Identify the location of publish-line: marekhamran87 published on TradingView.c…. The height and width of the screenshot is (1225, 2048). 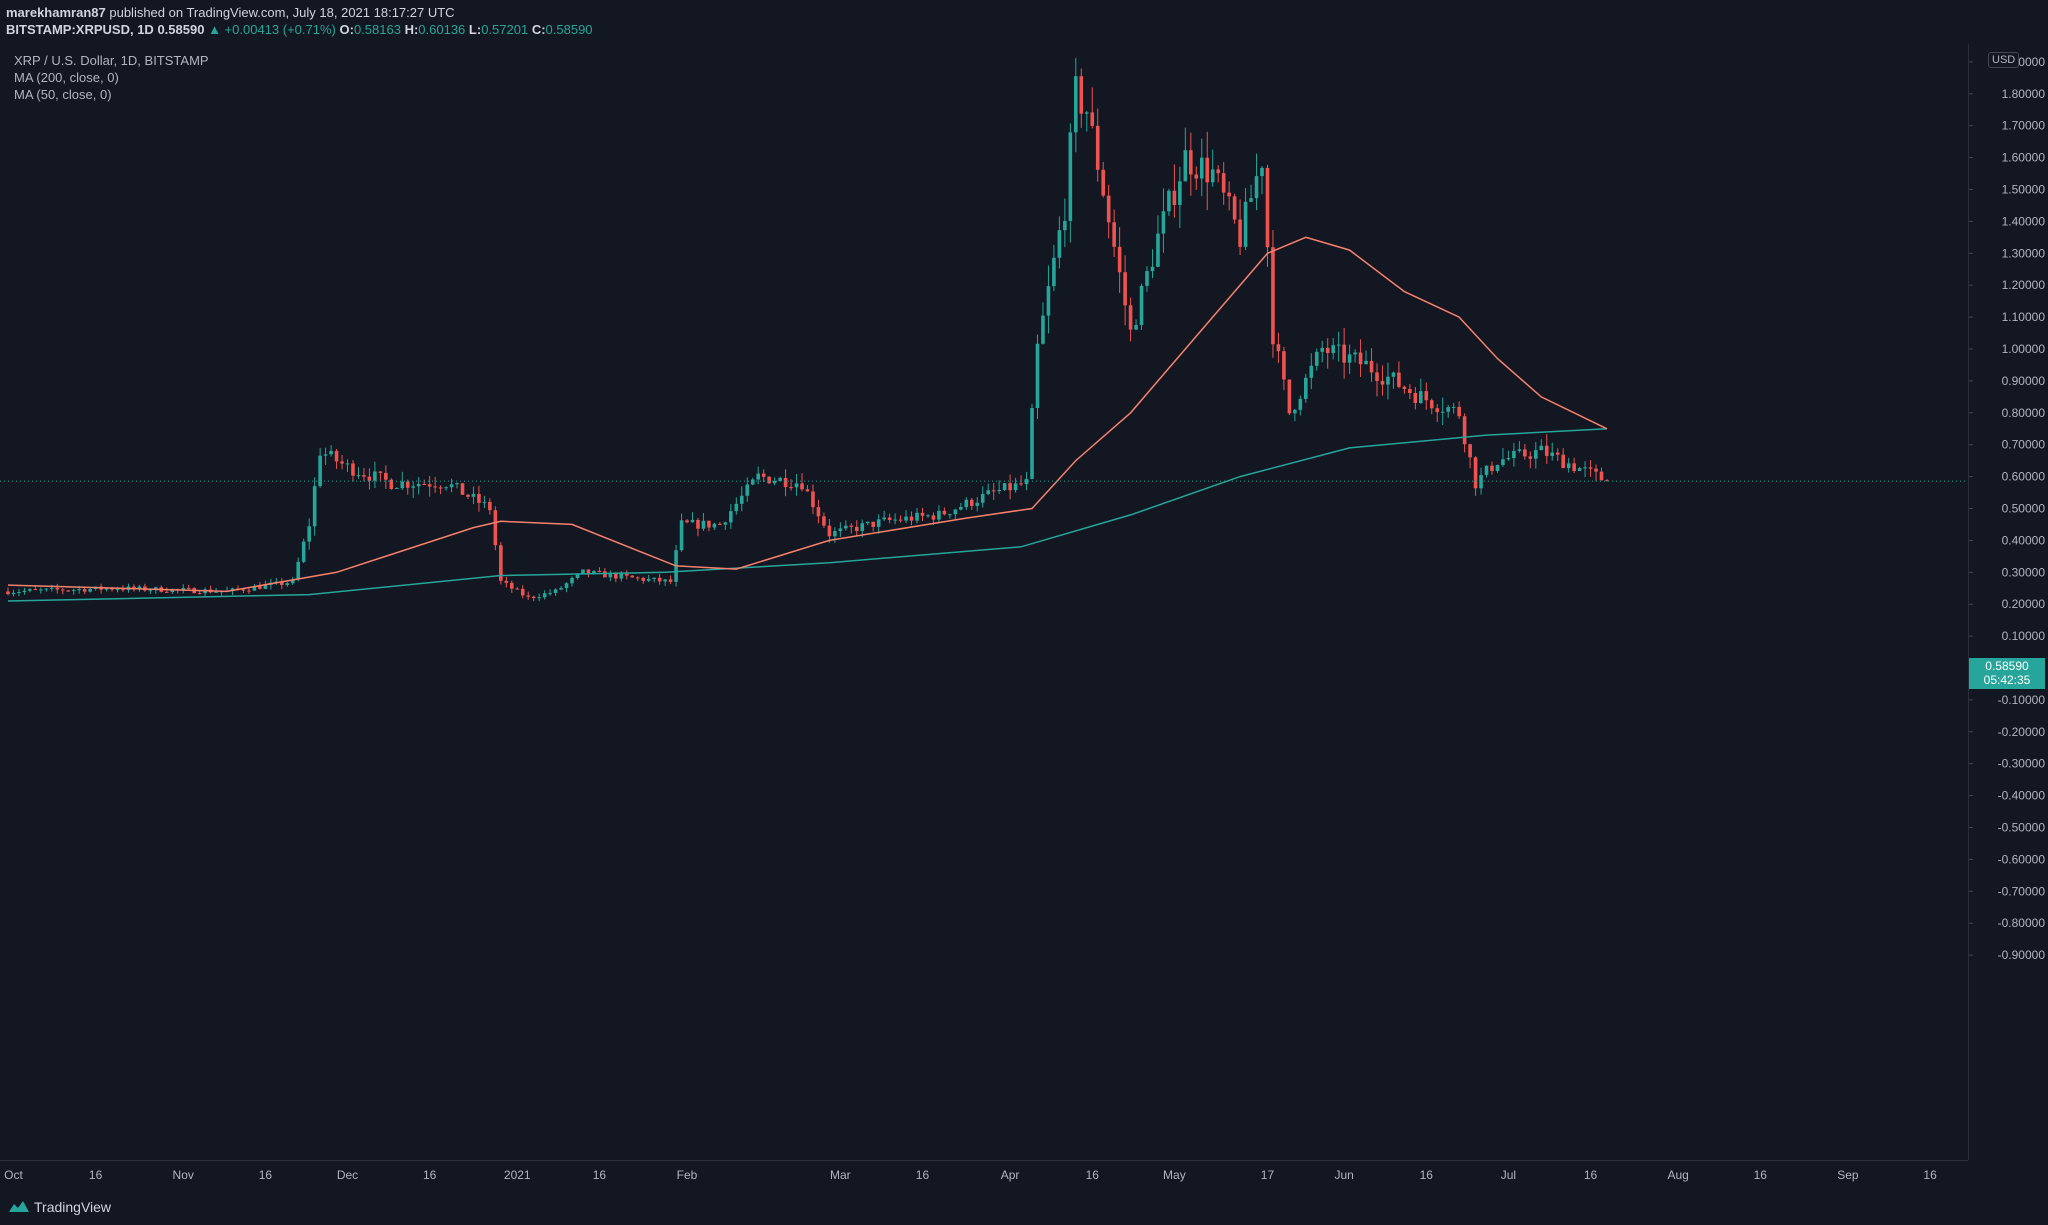
(230, 12).